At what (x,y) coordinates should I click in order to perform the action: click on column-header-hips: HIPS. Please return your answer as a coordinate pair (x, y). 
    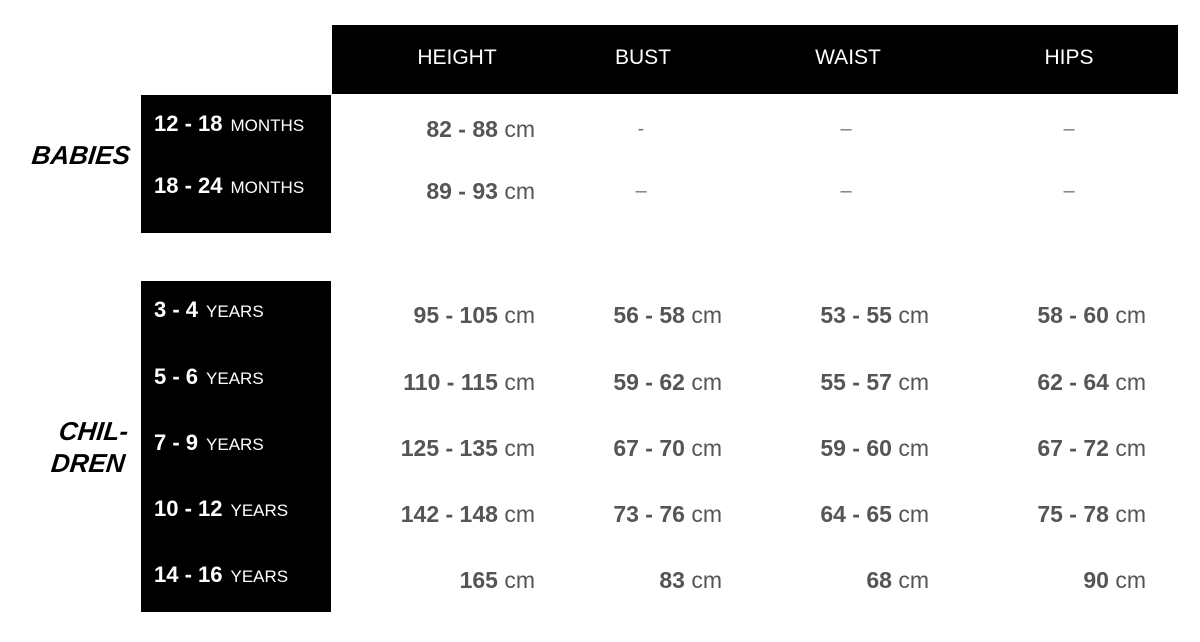
    Looking at the image, I should click on (1069, 57).